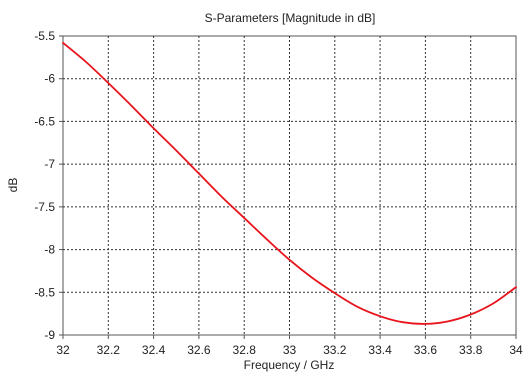 The height and width of the screenshot is (375, 526). Describe the element at coordinates (63, 350) in the screenshot. I see `x-tick-label: 32` at that location.